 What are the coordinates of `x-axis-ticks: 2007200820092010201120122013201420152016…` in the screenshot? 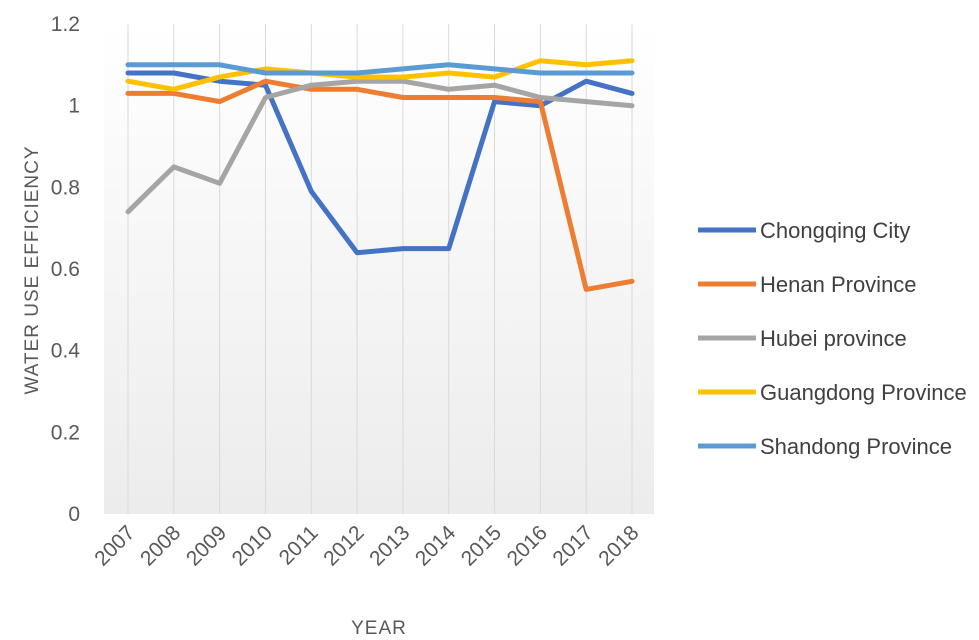 It's located at (366, 546).